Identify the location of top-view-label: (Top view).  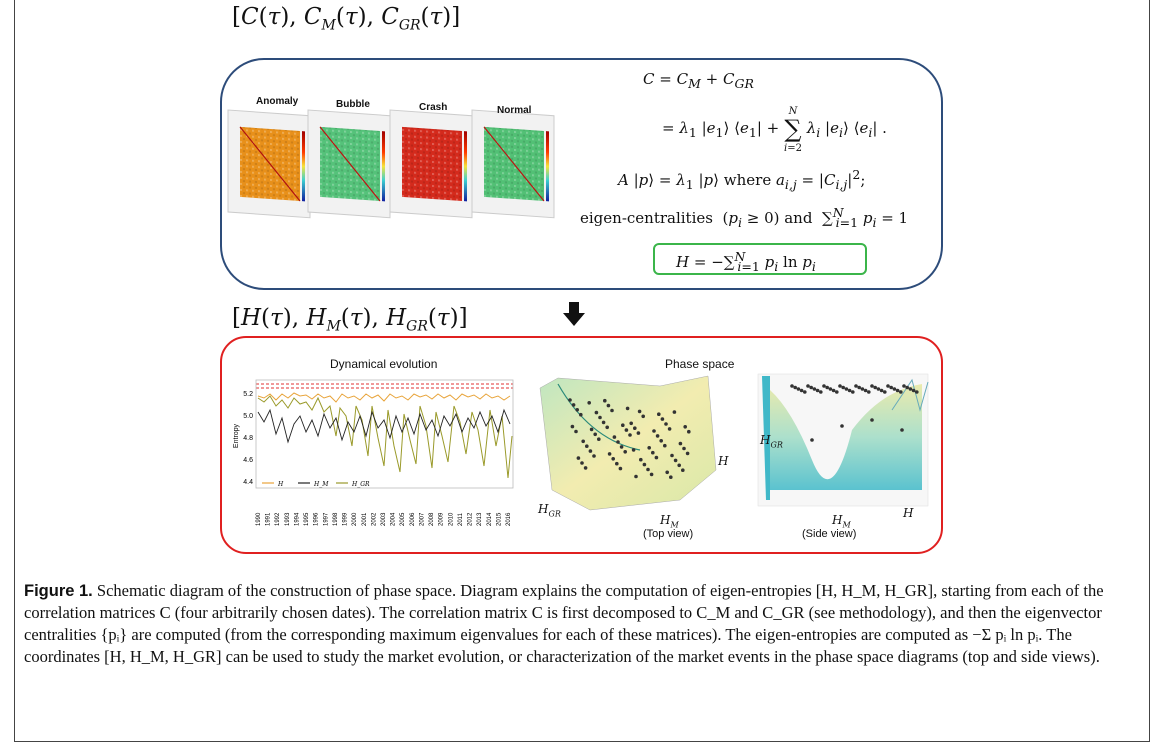
(668, 534).